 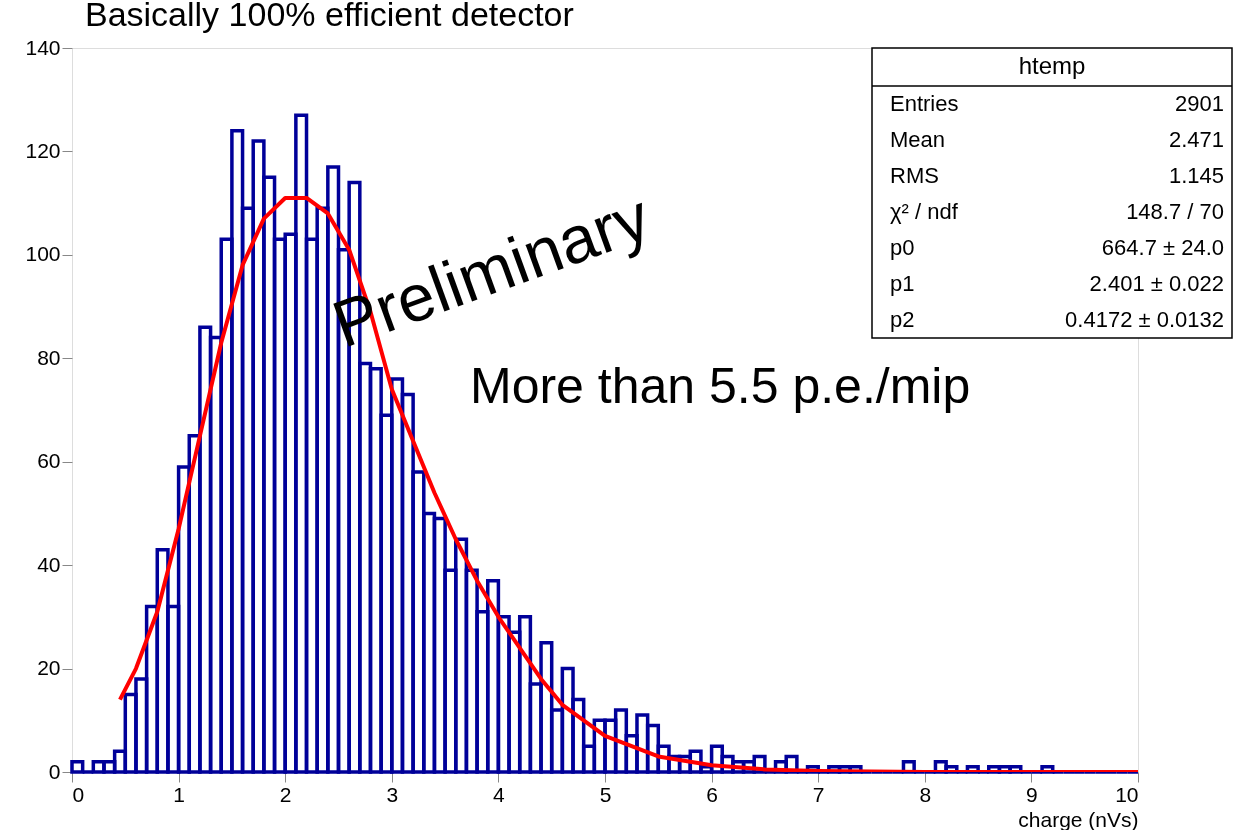 What do you see at coordinates (43, 150) in the screenshot?
I see `y-tick-label: 120` at bounding box center [43, 150].